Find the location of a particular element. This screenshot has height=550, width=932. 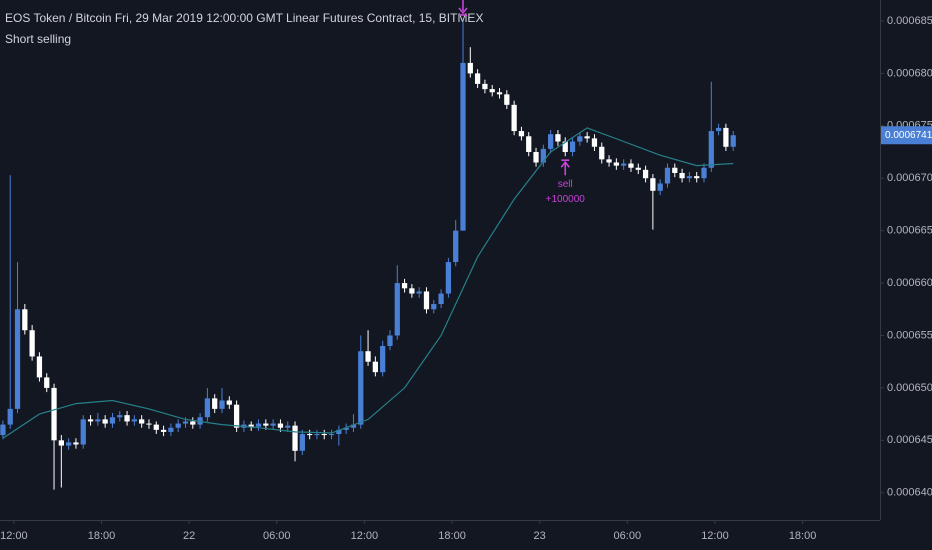

annotation-note: +100000 is located at coordinates (566, 199).